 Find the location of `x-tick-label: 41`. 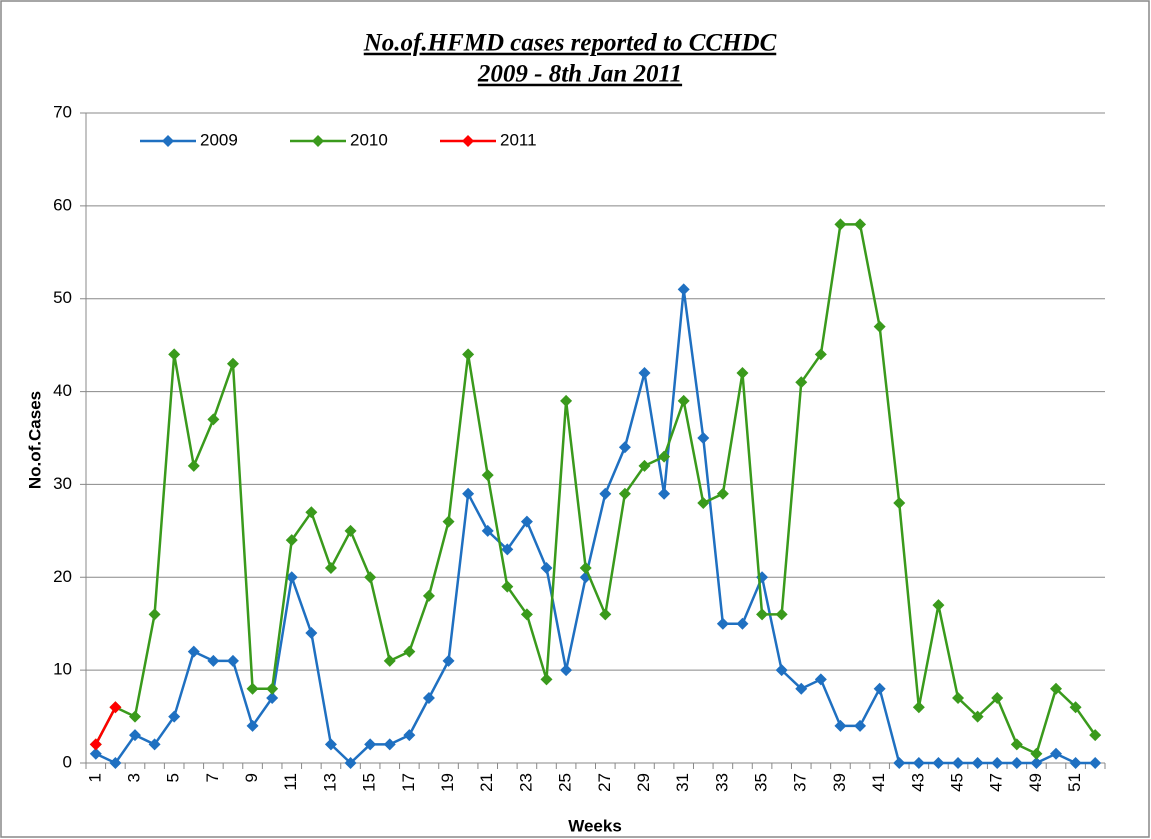

x-tick-label: 41 is located at coordinates (878, 782).